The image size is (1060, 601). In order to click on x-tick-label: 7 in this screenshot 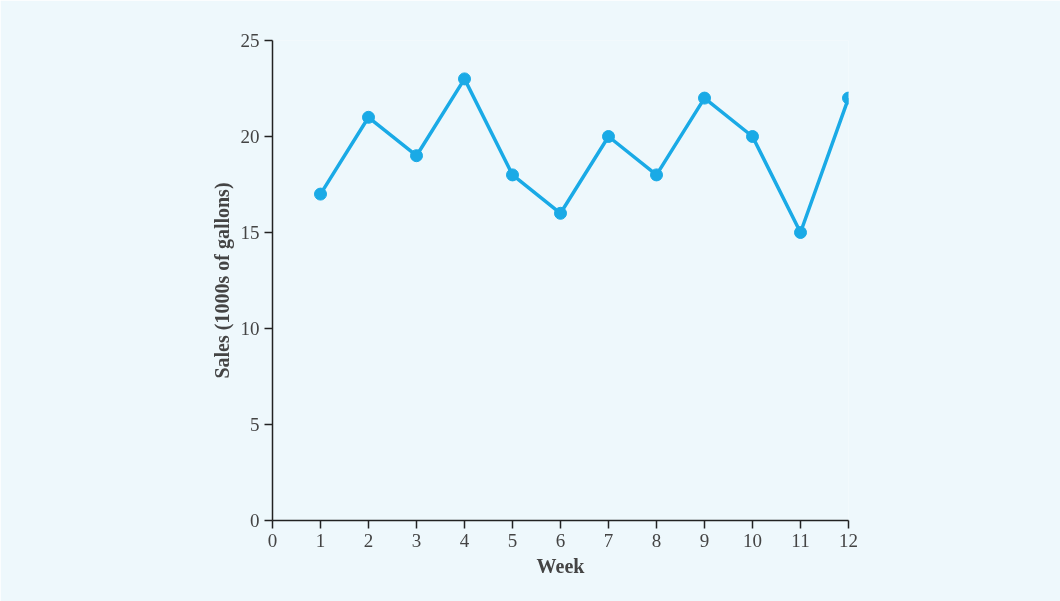, I will do `click(608, 540)`.